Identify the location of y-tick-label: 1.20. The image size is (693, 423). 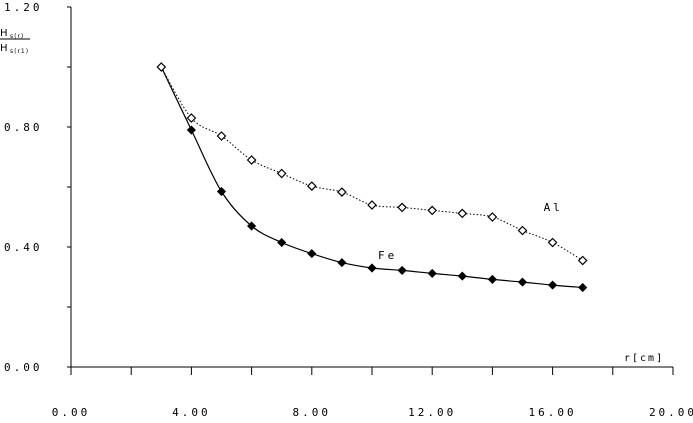
(23, 7).